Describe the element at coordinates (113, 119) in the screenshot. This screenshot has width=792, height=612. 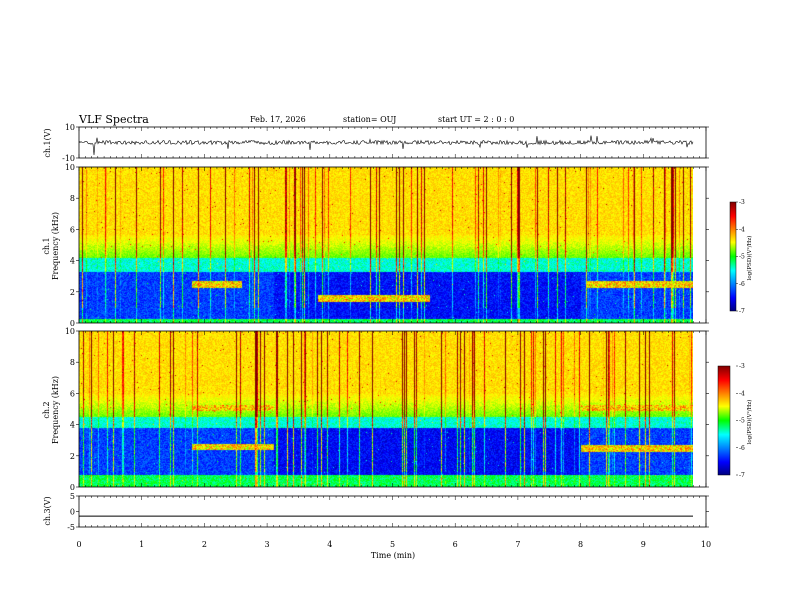
I see `figure-title: VLF Spectra` at that location.